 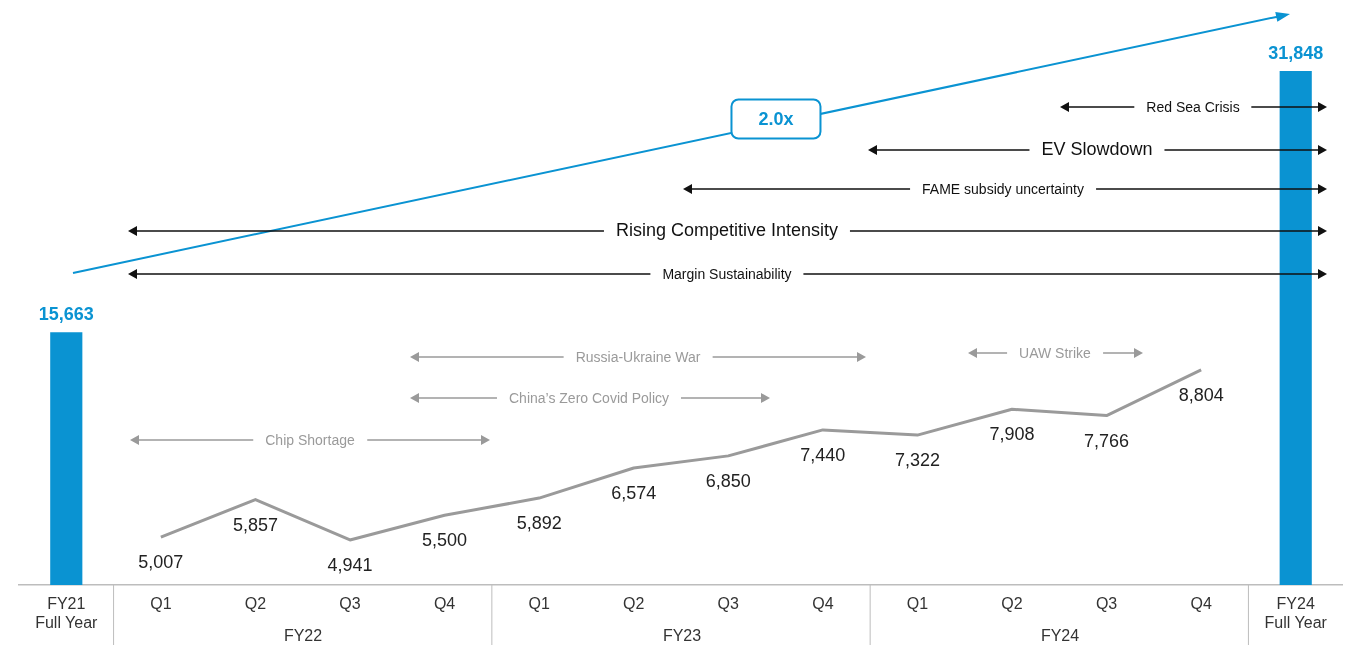 I want to click on data-label: 5,857, so click(x=255, y=524).